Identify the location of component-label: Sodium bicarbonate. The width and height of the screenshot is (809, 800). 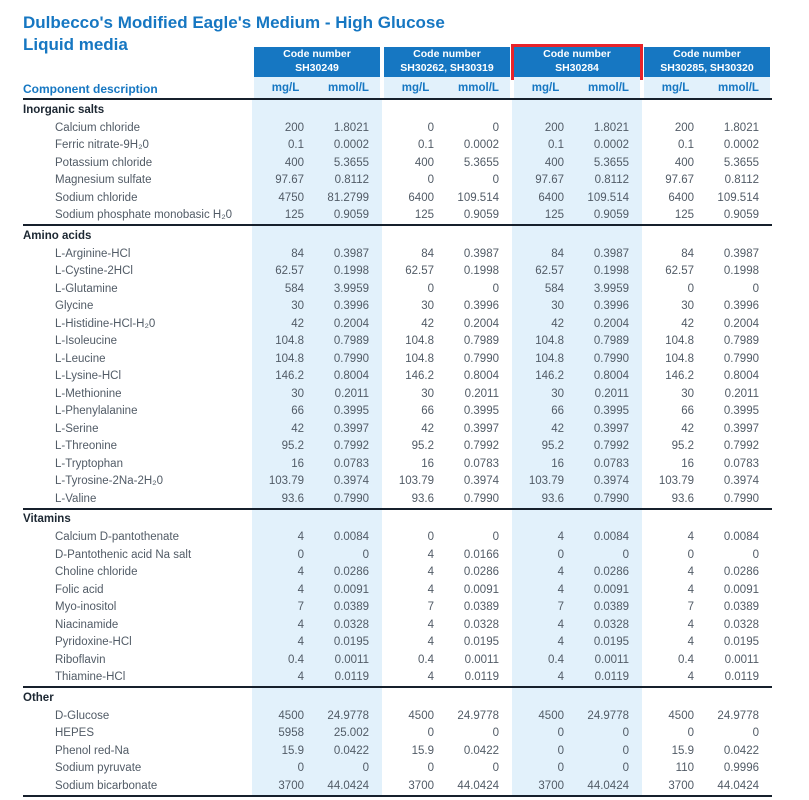
(106, 785).